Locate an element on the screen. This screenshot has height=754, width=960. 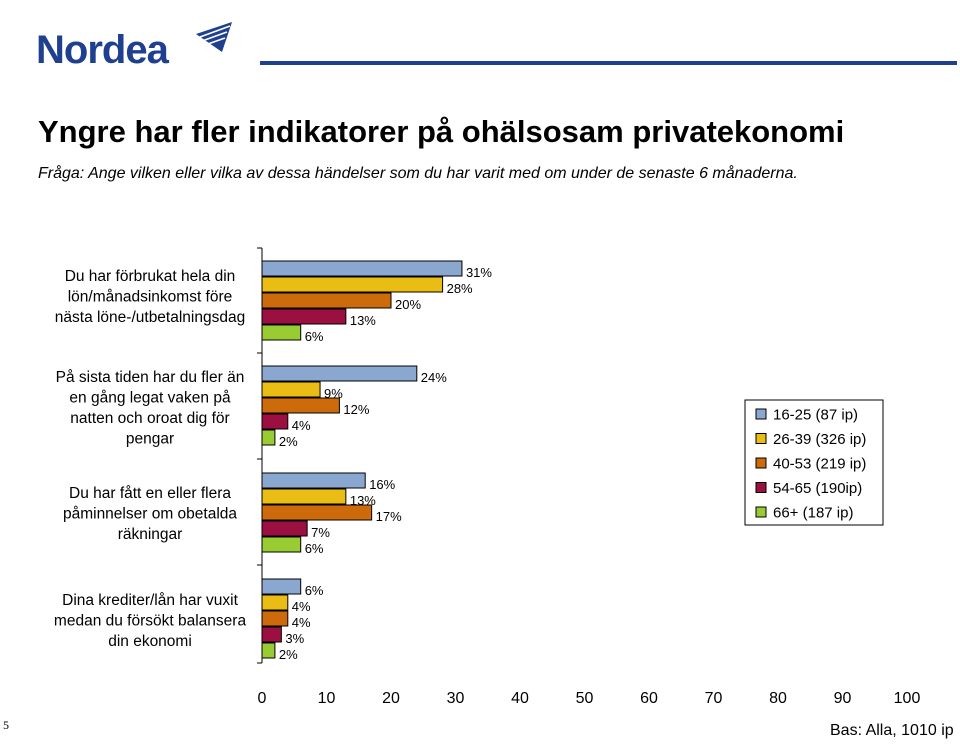
category-label: påminnelser om obetalda is located at coordinates (150, 514).